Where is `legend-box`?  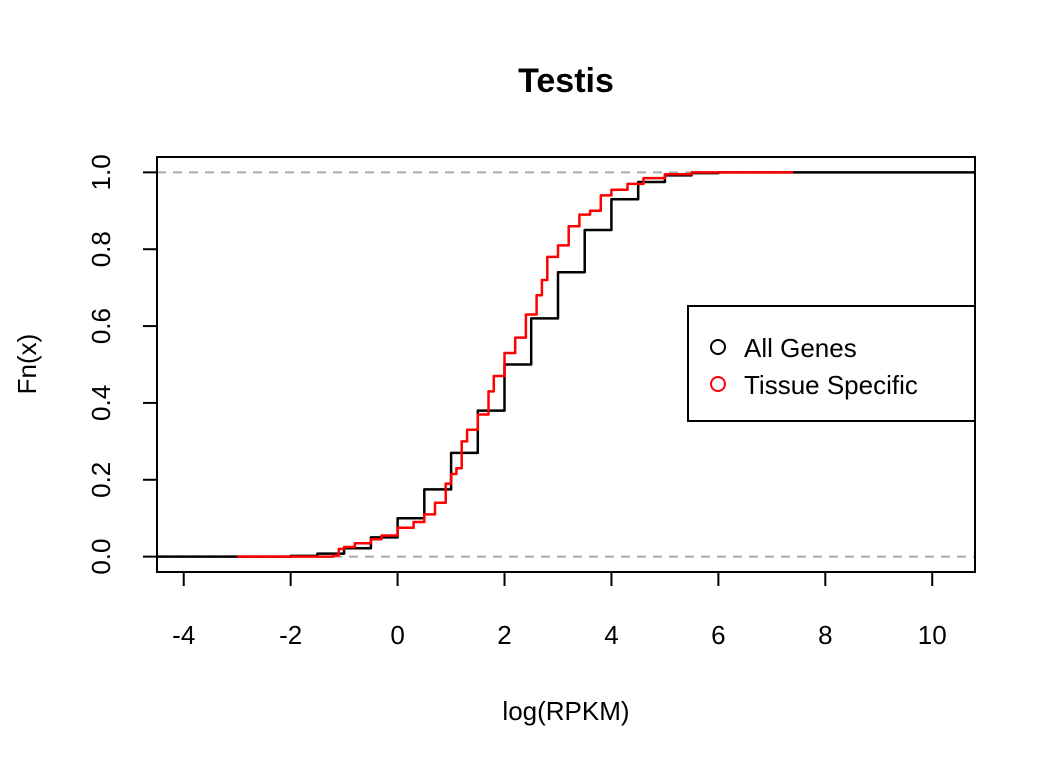
legend-box is located at coordinates (831, 363).